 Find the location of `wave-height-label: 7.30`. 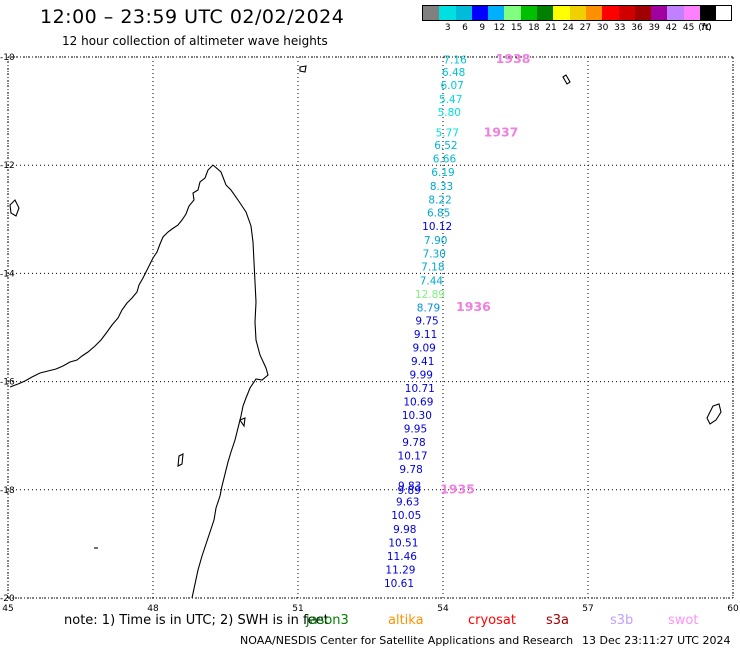

wave-height-label: 7.30 is located at coordinates (434, 254).